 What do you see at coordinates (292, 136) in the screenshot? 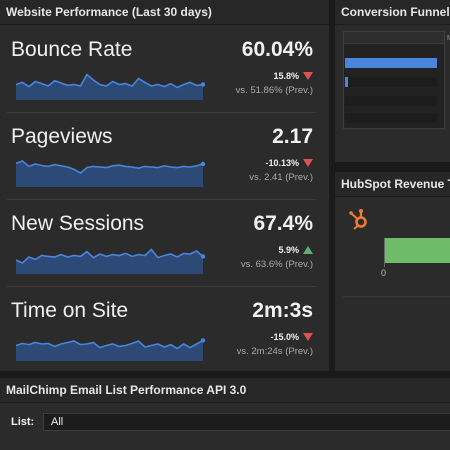
I see `metric-value: 2.17` at bounding box center [292, 136].